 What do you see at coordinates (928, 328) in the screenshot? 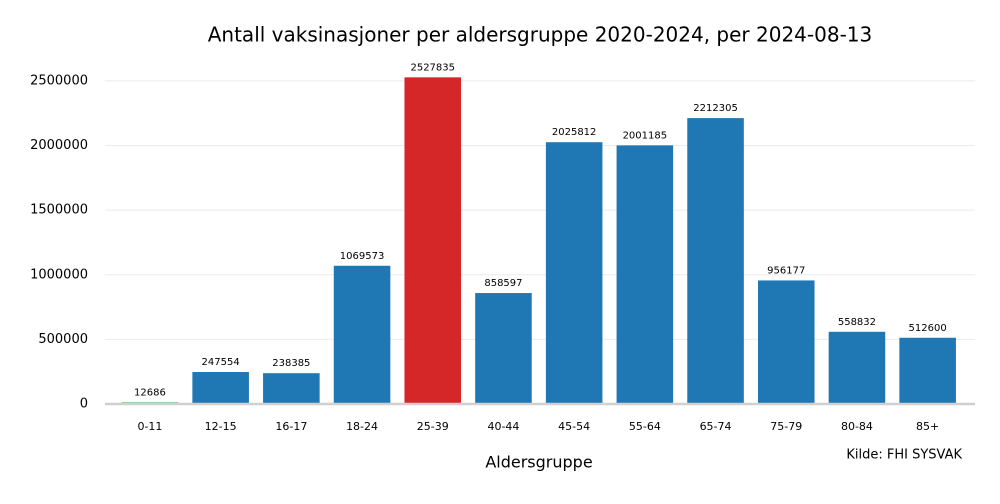
I see `value-label: 512600` at bounding box center [928, 328].